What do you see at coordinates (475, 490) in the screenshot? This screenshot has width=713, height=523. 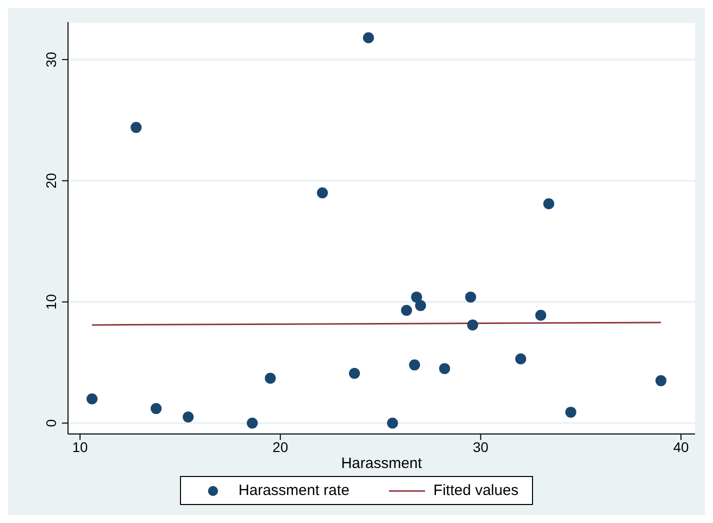 I see `legend-label: Fitted values` at bounding box center [475, 490].